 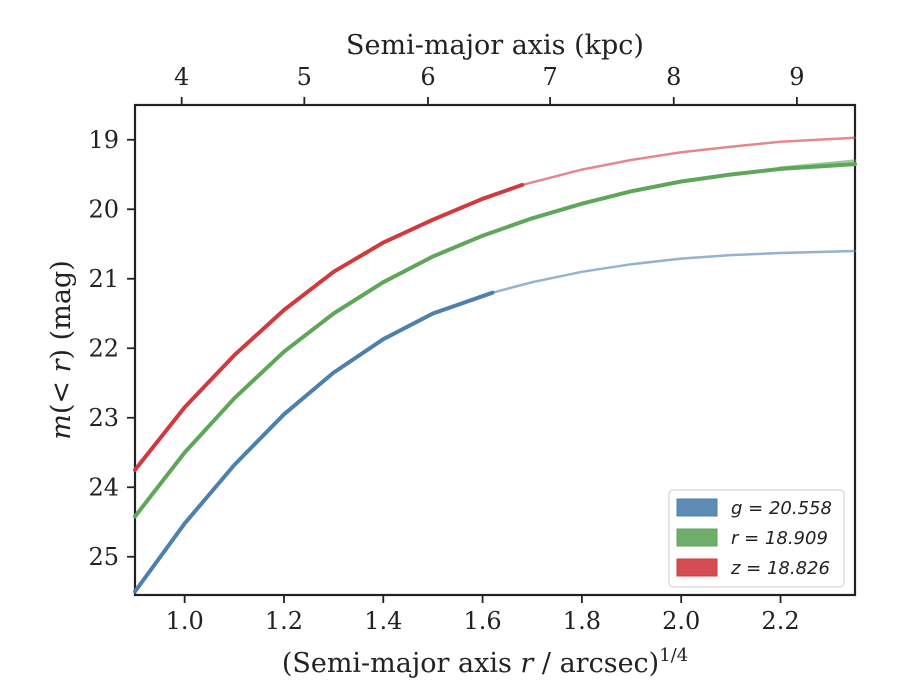 What do you see at coordinates (61, 393) in the screenshot?
I see `y-axis-label-paren: (<` at bounding box center [61, 393].